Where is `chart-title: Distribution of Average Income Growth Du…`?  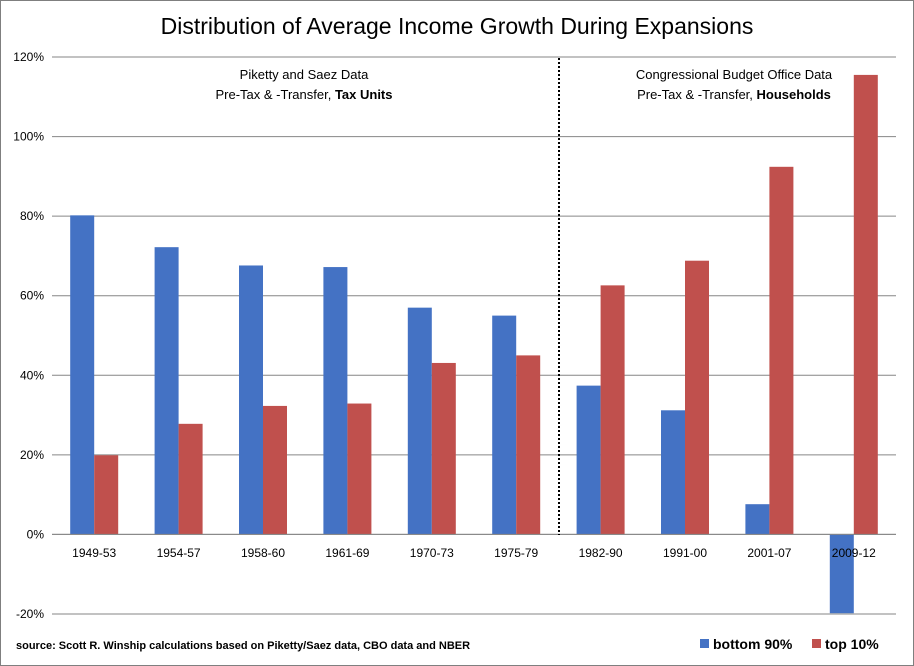 chart-title: Distribution of Average Income Growth Du… is located at coordinates (457, 26).